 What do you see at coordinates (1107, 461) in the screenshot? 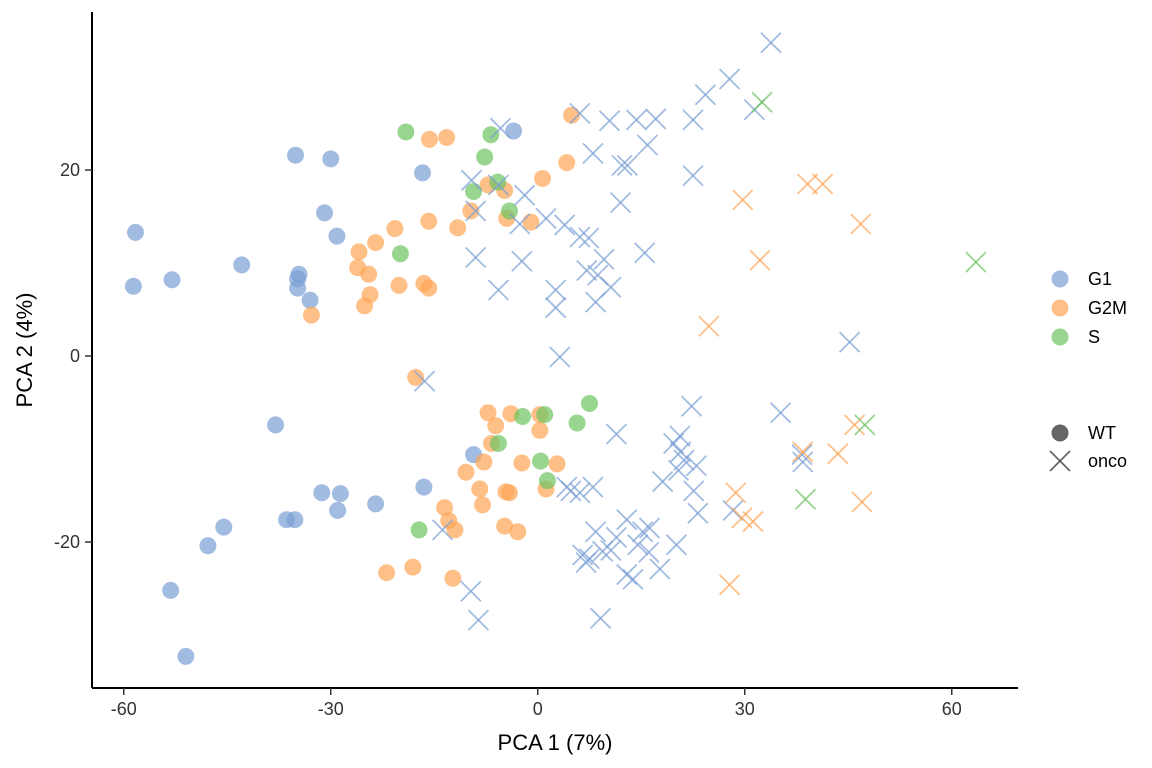
I see `legend-label-onco: onco` at bounding box center [1107, 461].